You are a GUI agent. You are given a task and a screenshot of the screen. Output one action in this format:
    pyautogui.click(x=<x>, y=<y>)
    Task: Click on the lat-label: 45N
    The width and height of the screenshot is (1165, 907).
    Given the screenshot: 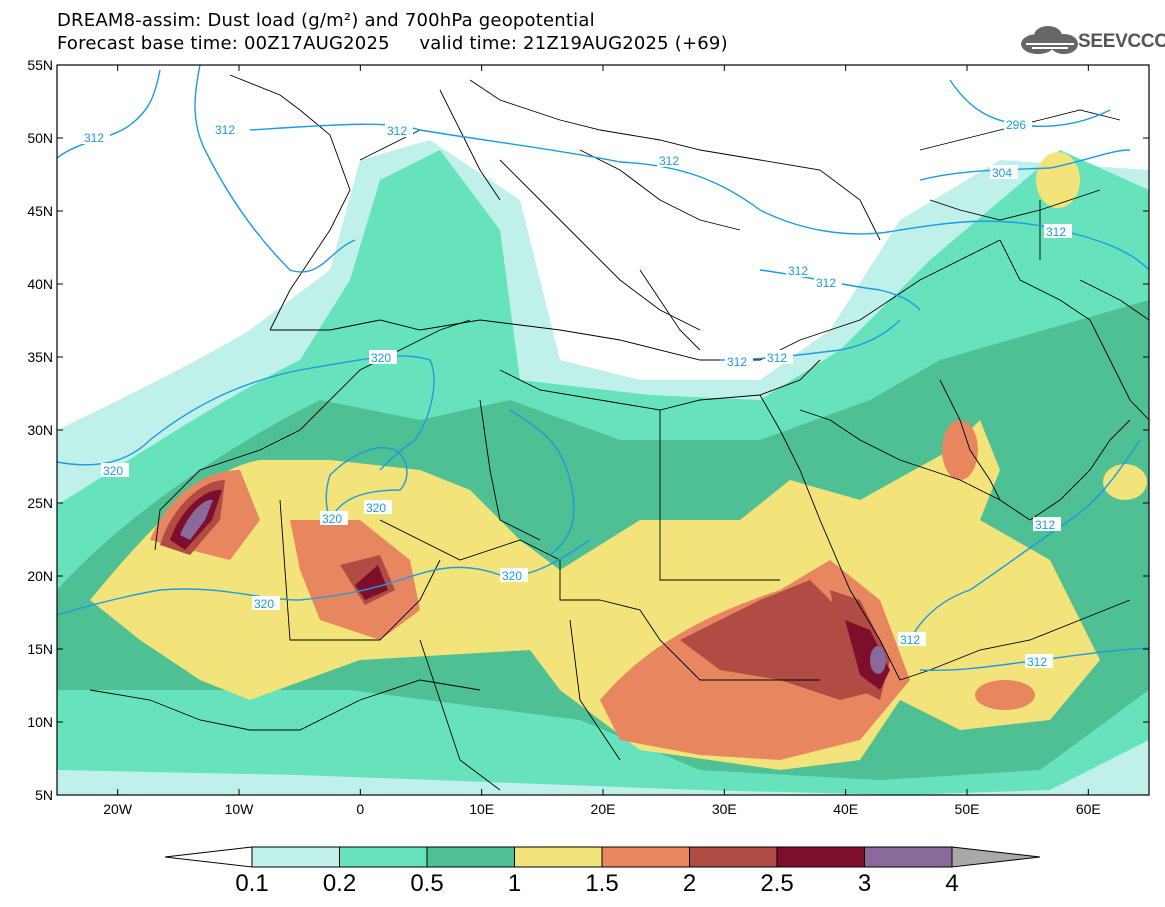 What is the action you would take?
    pyautogui.click(x=40, y=211)
    